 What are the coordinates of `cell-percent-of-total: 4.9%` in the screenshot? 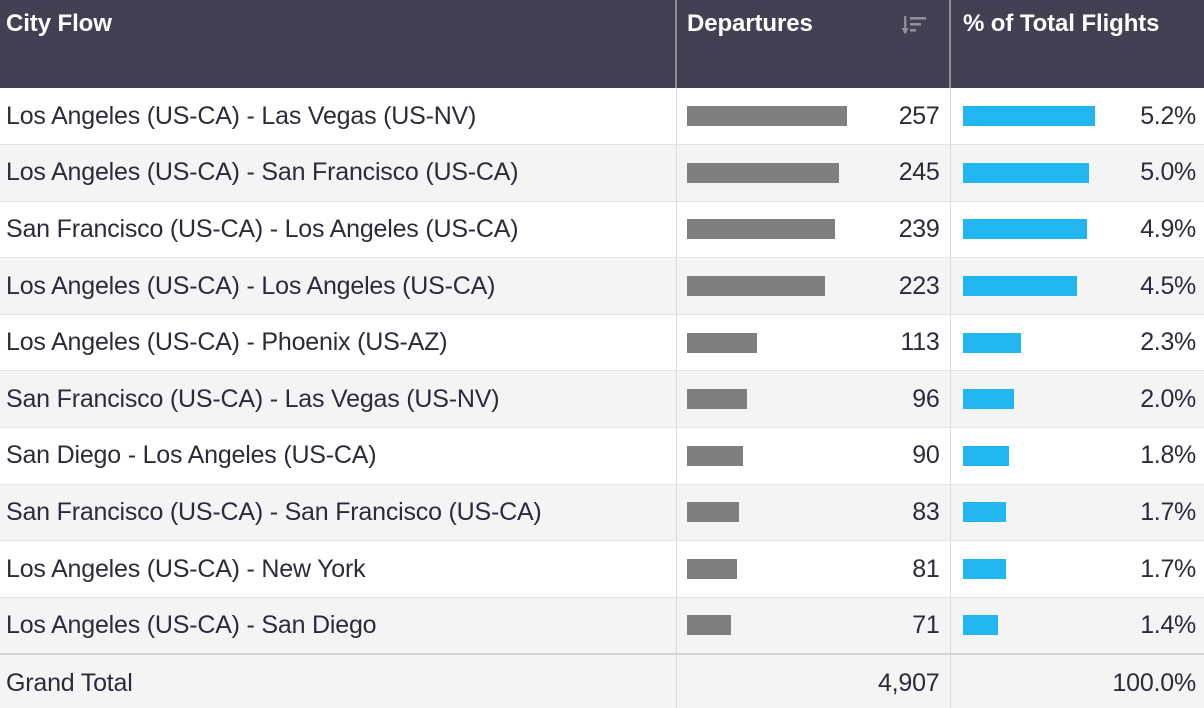 It's located at (1076, 230).